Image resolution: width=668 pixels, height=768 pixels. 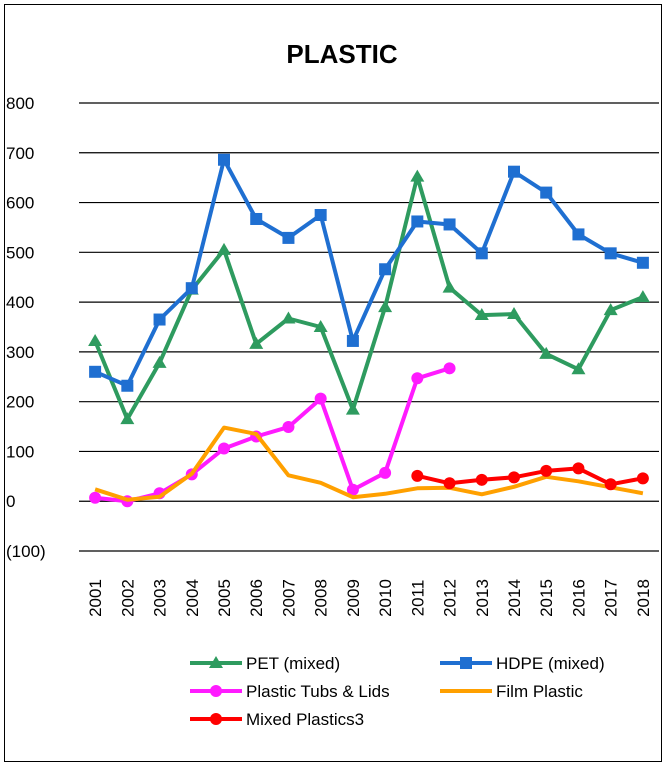 I want to click on legend-label: HDPE (mixed), so click(x=550, y=663).